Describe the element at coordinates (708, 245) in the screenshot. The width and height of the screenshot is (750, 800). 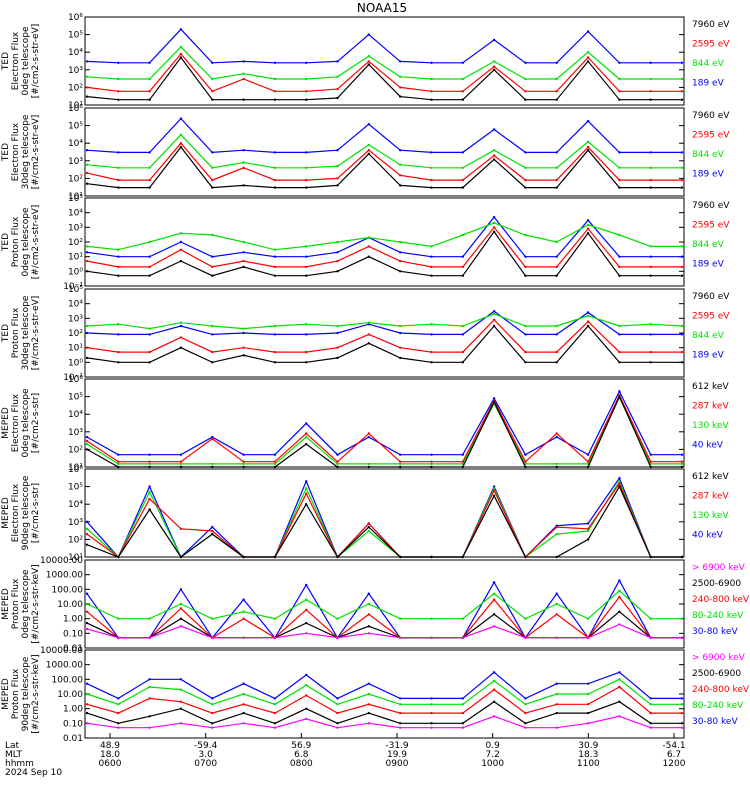
I see `legend-entry: 844 eV` at that location.